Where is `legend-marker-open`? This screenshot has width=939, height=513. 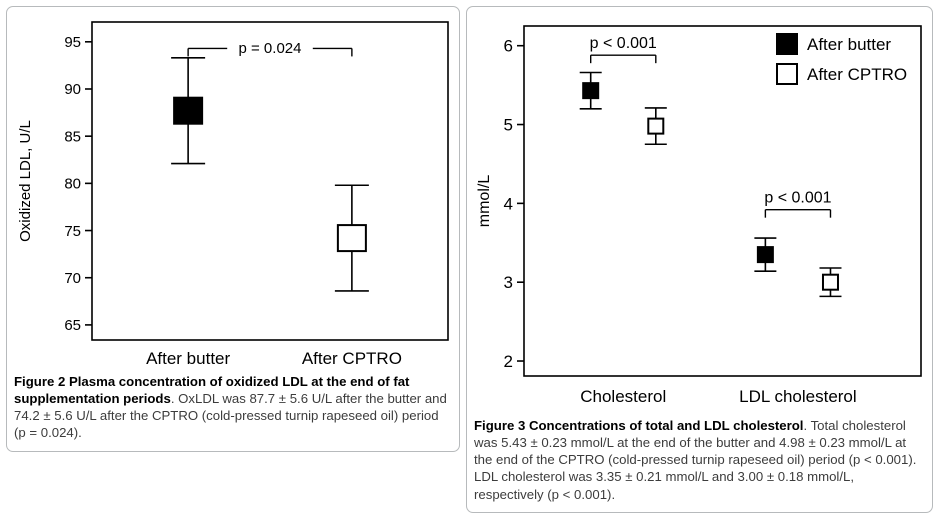 legend-marker-open is located at coordinates (787, 74).